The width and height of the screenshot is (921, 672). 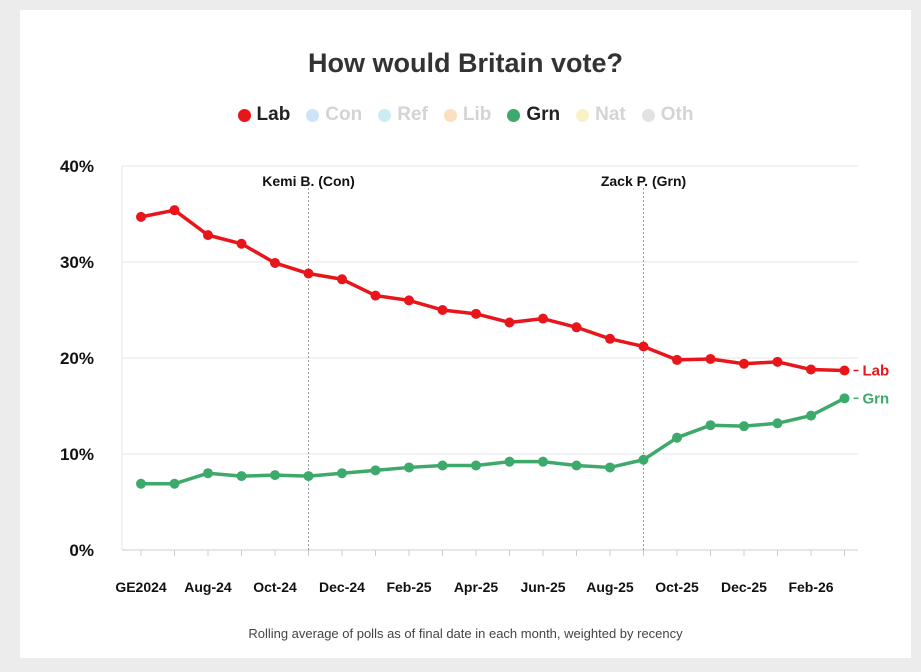 I want to click on annotation-label: Kemi B. (Con), so click(x=308, y=181).